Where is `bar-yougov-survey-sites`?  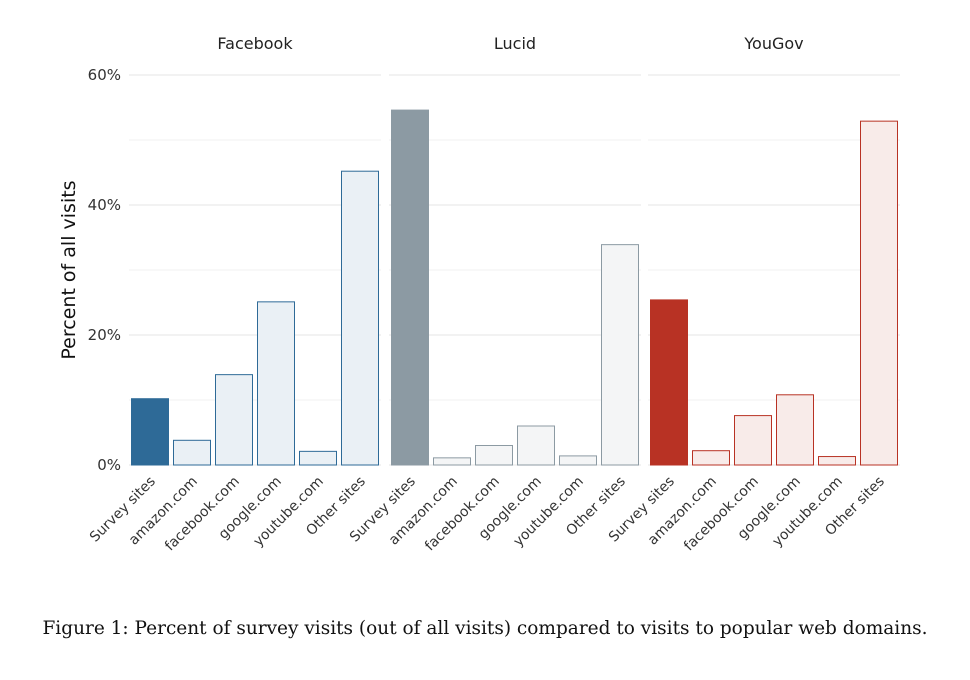 bar-yougov-survey-sites is located at coordinates (669, 382).